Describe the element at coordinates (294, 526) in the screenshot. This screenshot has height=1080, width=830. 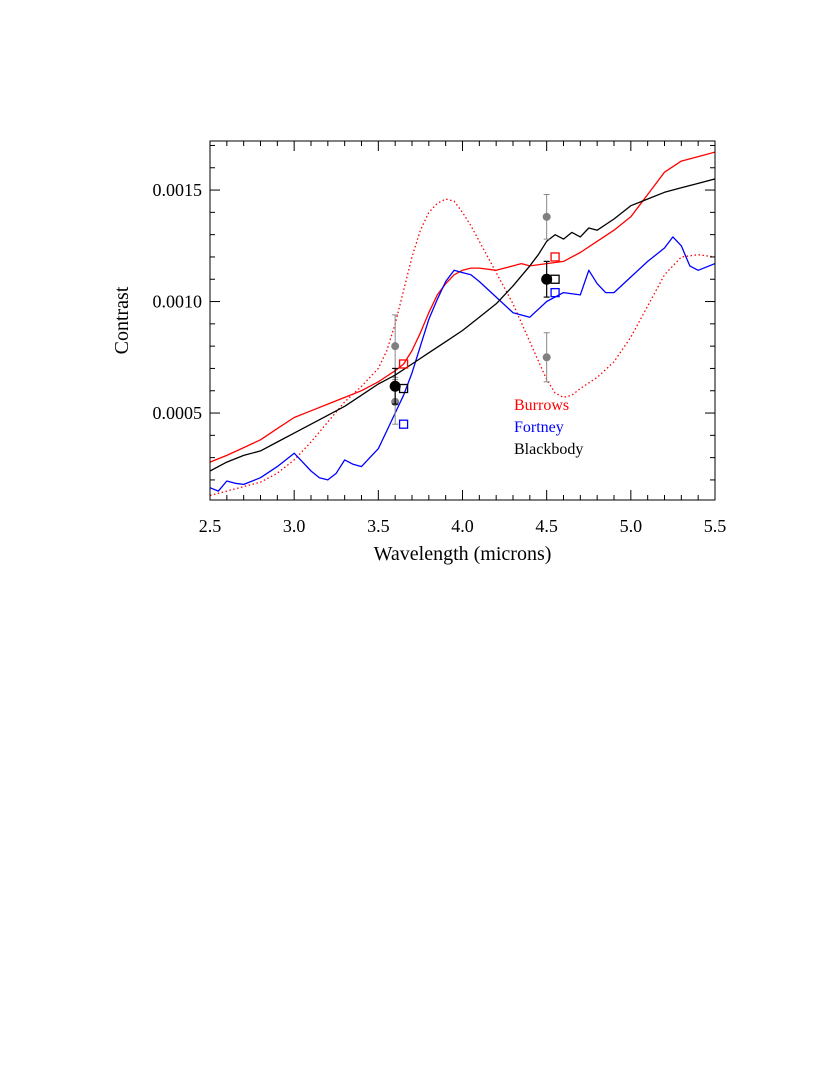
I see `x-tick-label: 3.0` at that location.